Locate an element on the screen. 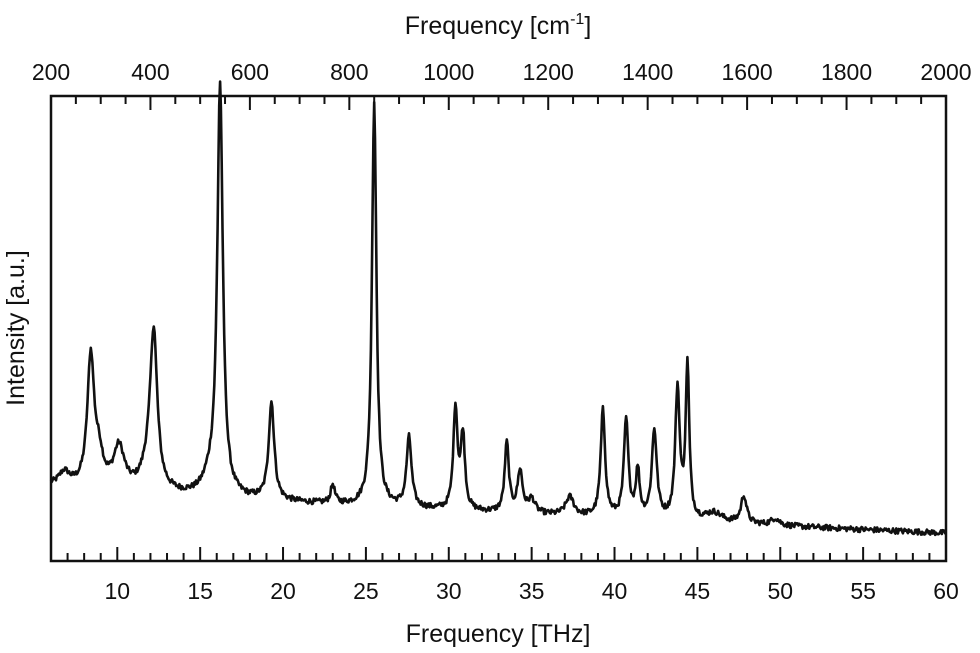 This screenshot has height=653, width=980. x2-tick-label: 2000 is located at coordinates (945, 72).